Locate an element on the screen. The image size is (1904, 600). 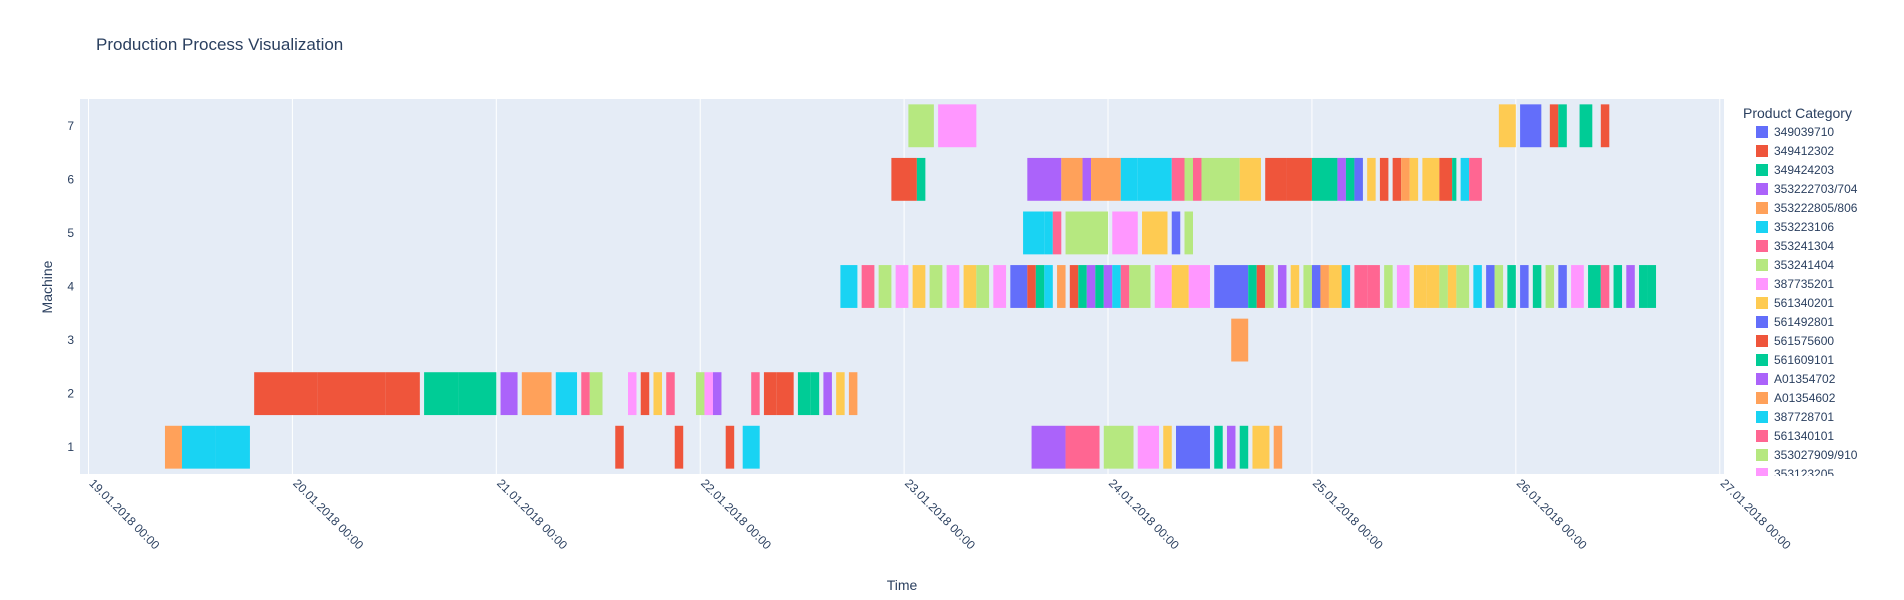
legend-label: 353123205 is located at coordinates (1804, 474).